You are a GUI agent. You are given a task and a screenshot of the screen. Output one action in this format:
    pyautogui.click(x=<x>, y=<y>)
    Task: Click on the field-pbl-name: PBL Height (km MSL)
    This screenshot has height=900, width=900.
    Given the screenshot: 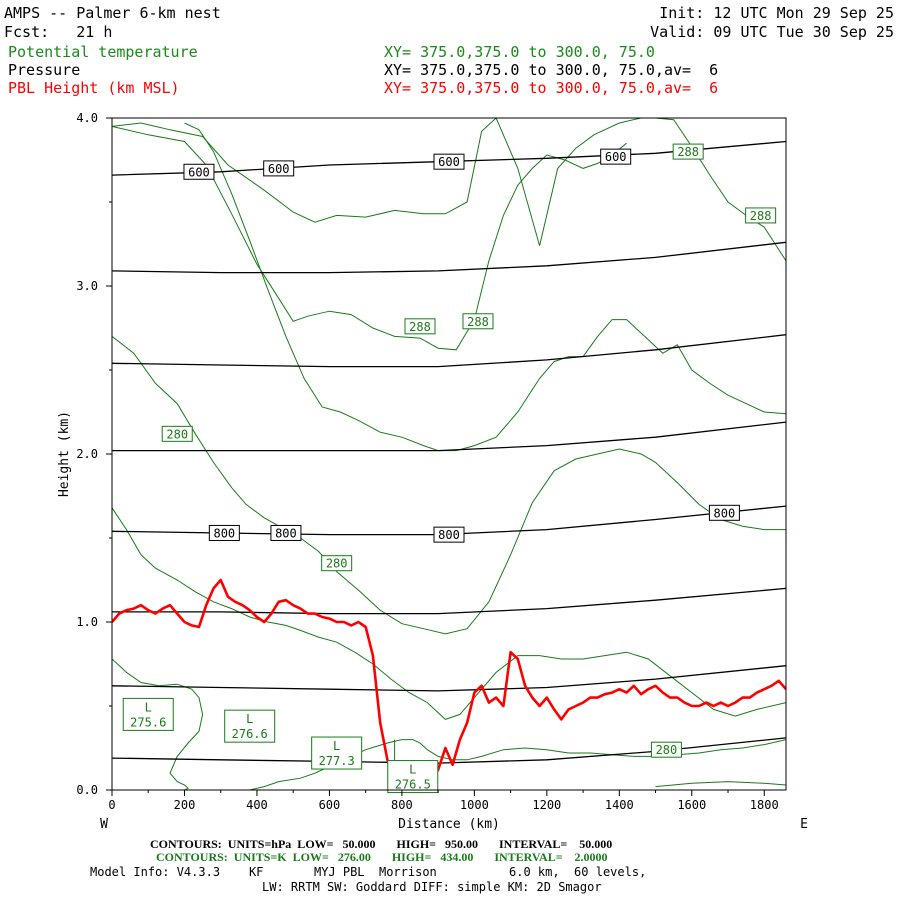 What is the action you would take?
    pyautogui.click(x=94, y=88)
    